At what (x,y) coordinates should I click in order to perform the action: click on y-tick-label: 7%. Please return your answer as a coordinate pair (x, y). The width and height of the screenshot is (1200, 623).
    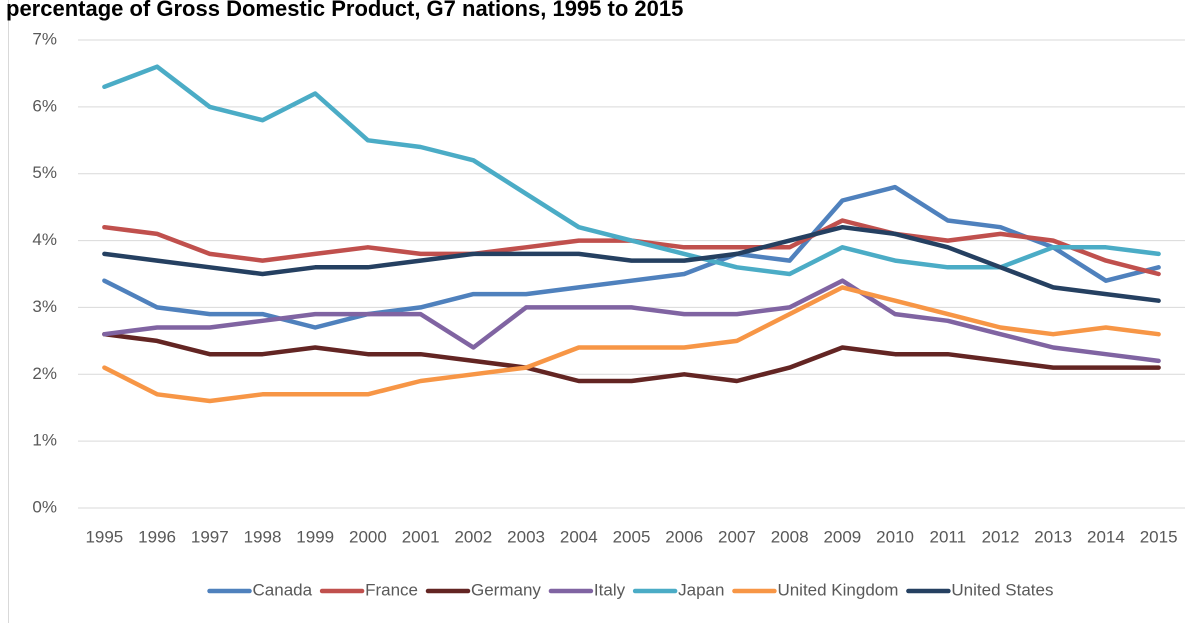
    Looking at the image, I should click on (44, 38).